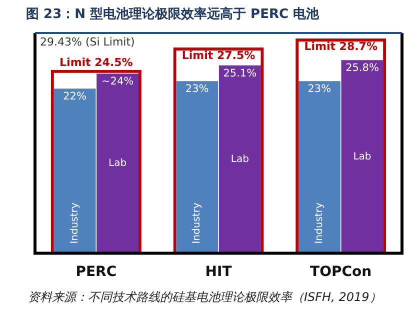  What do you see at coordinates (173, 14) in the screenshot?
I see `chart-title: 图 23：N 型电池理论极限效率远高于 PERC 电池` at bounding box center [173, 14].